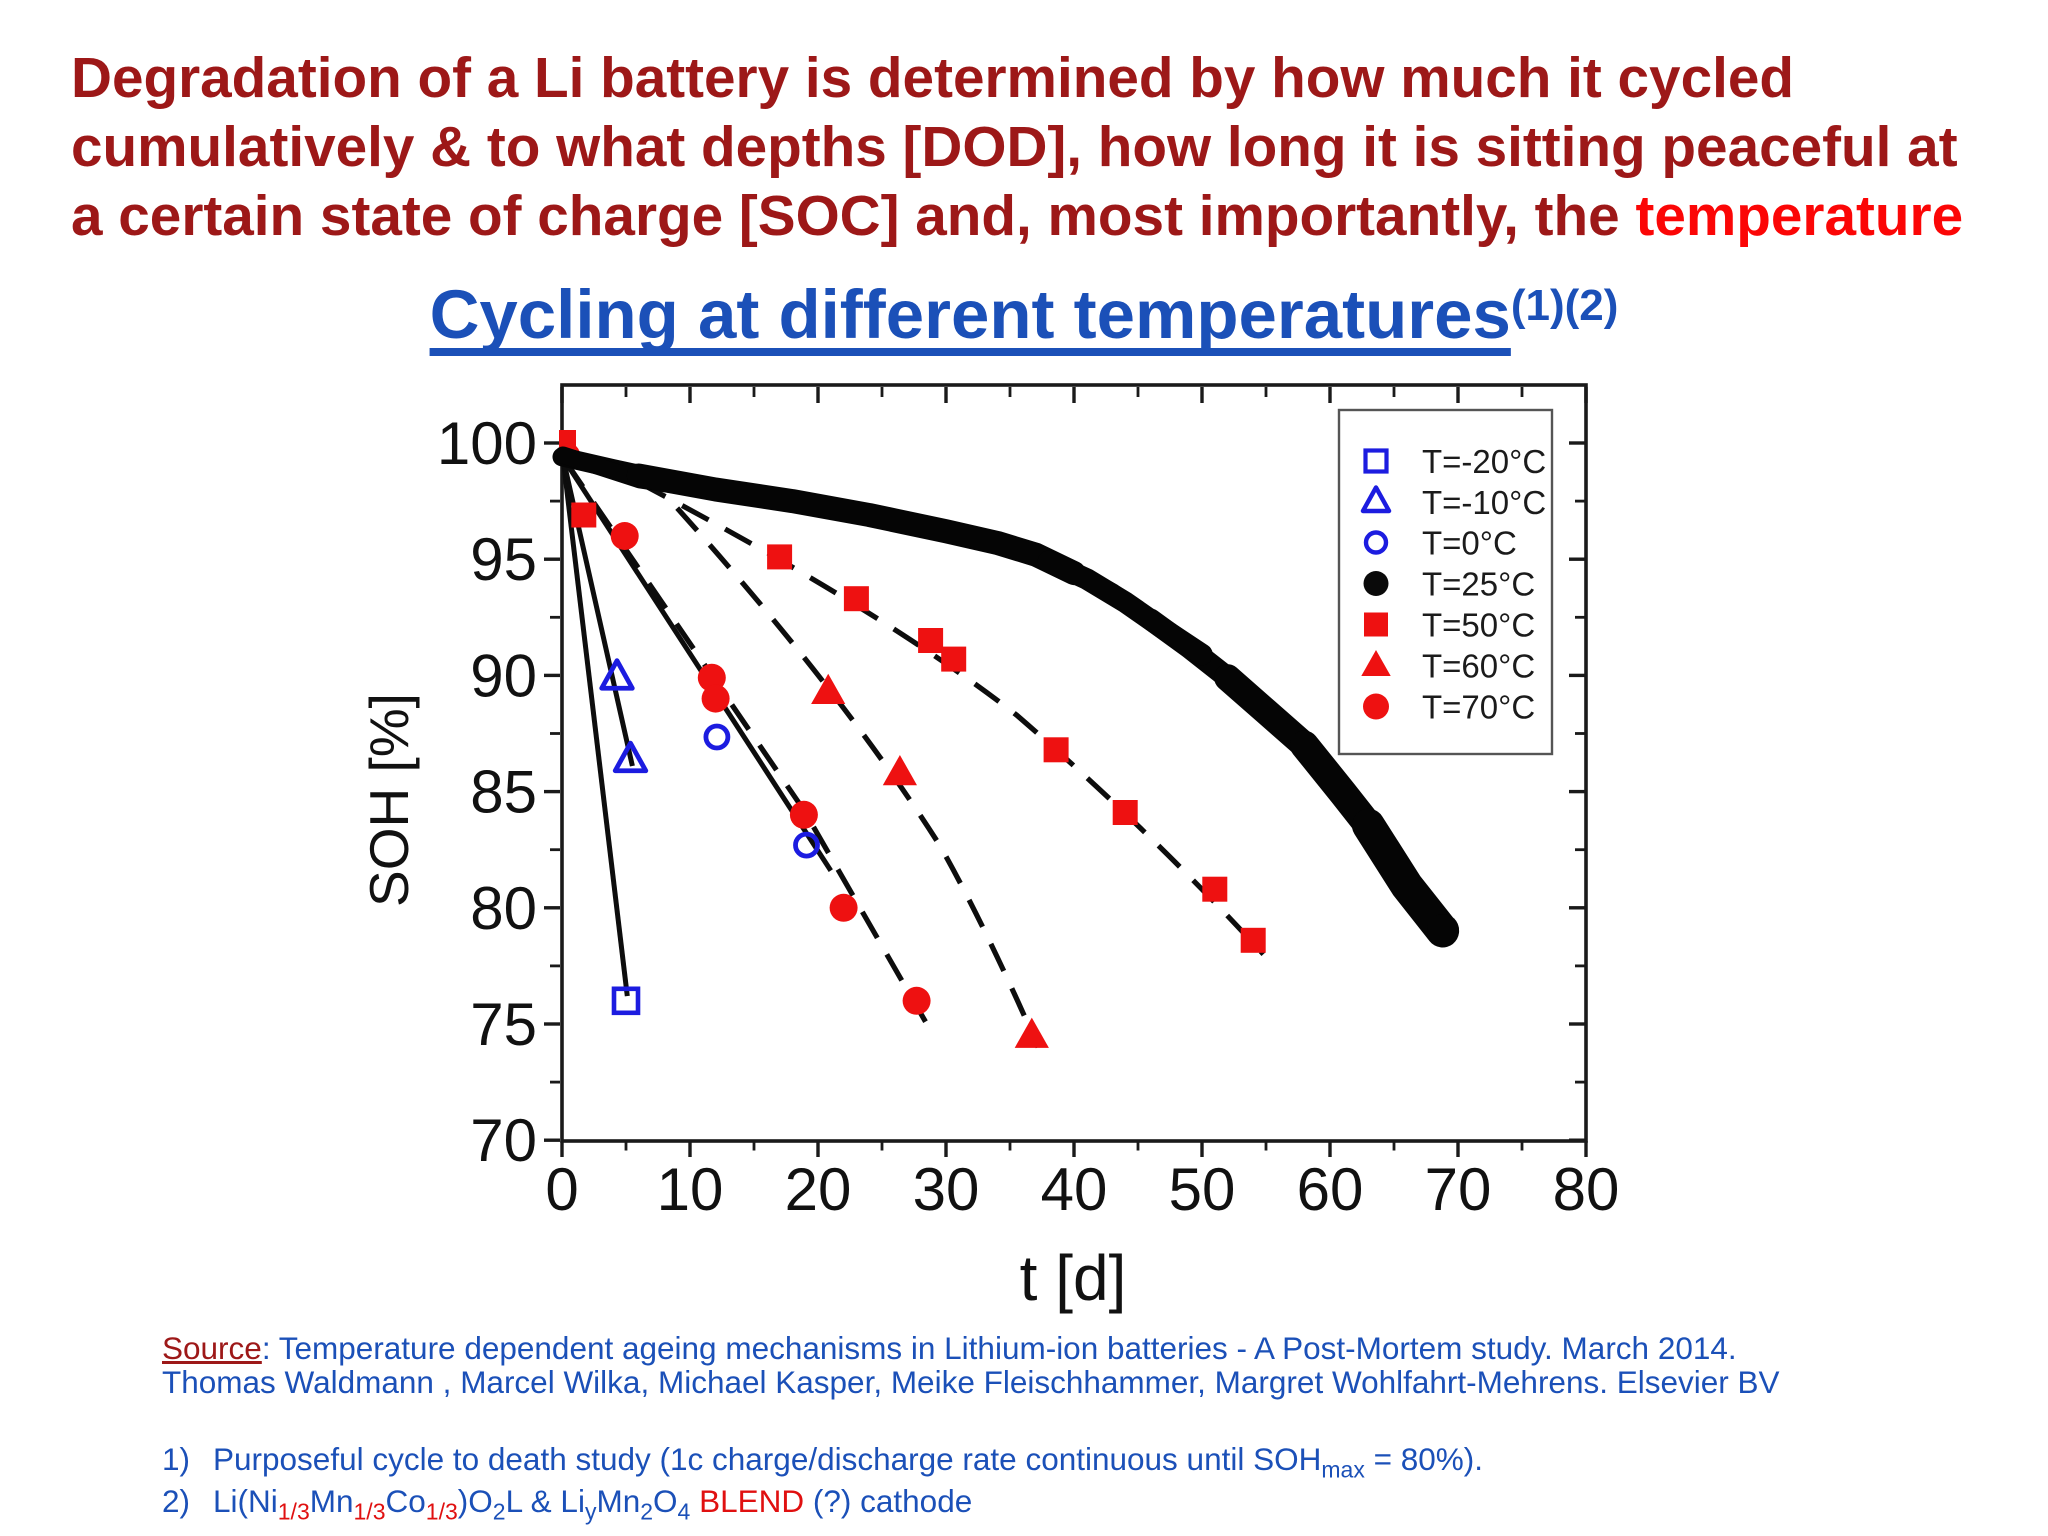 The width and height of the screenshot is (2048, 1536). Describe the element at coordinates (1484, 502) in the screenshot. I see `svg-text: T=-10°C` at that location.